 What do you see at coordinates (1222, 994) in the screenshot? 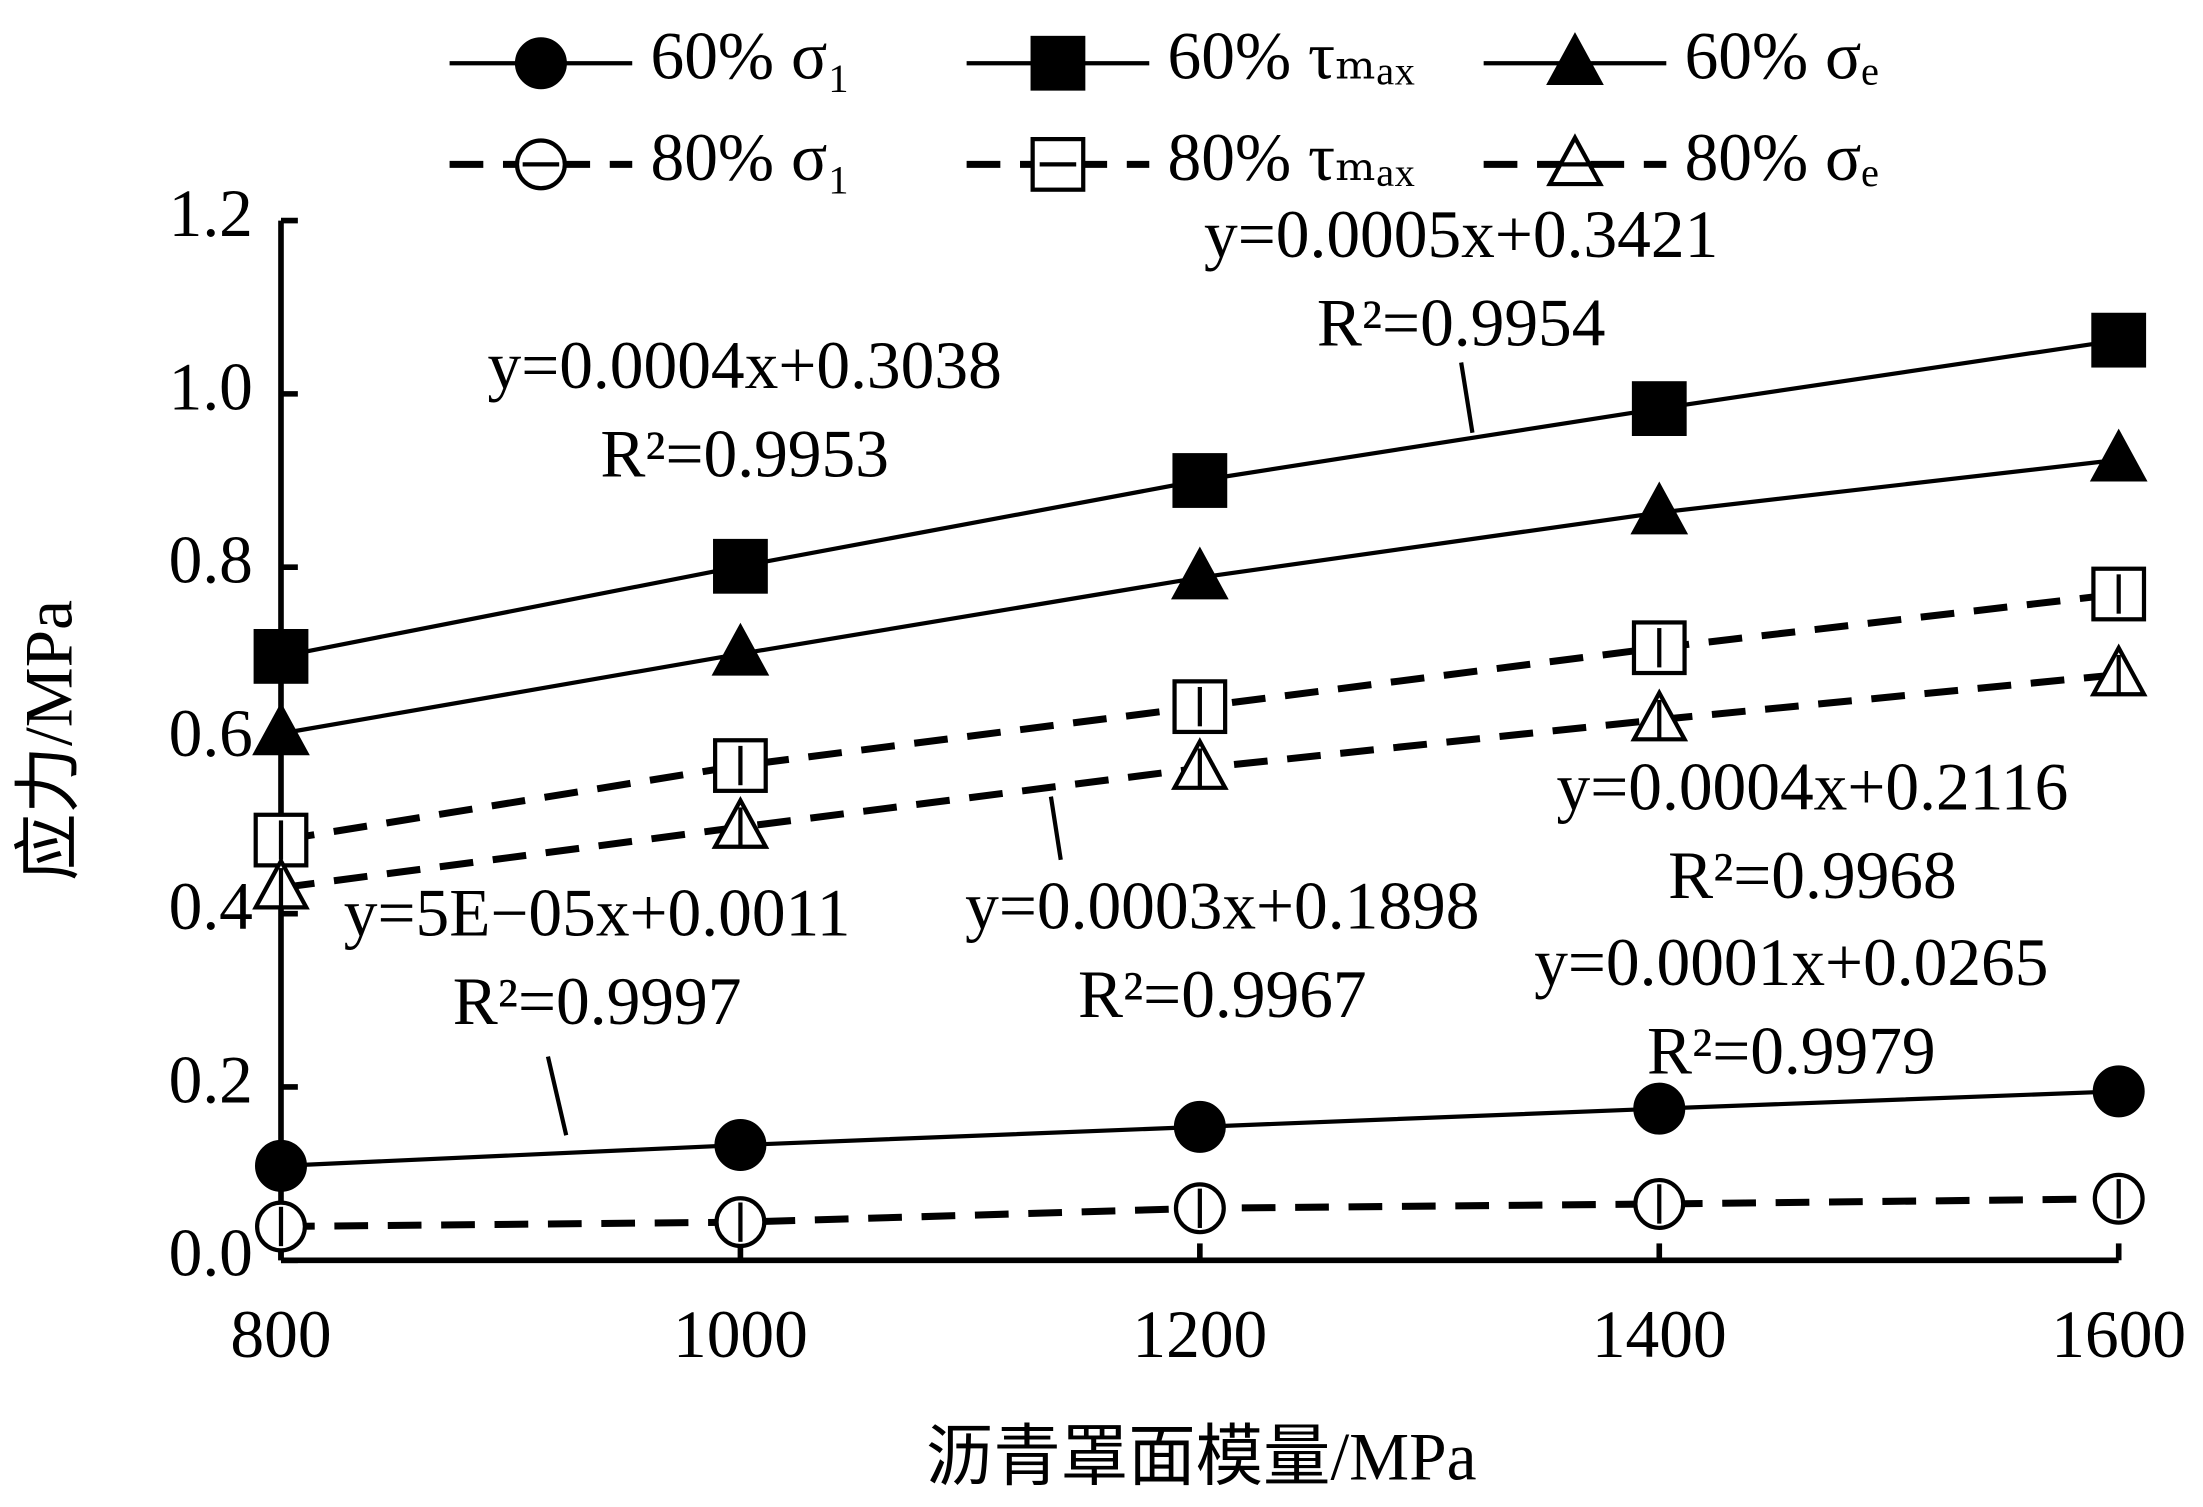
I see `trend-r2: R²=0.9967` at bounding box center [1222, 994].